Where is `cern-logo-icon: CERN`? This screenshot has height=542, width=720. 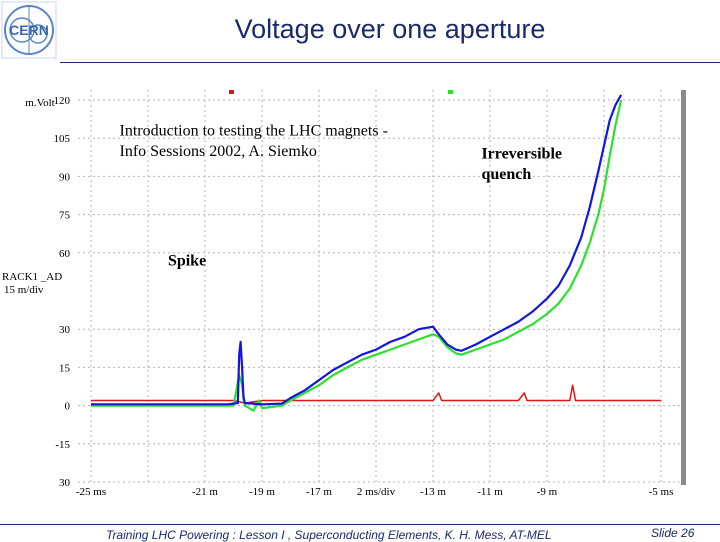 cern-logo-icon: CERN is located at coordinates (29, 30).